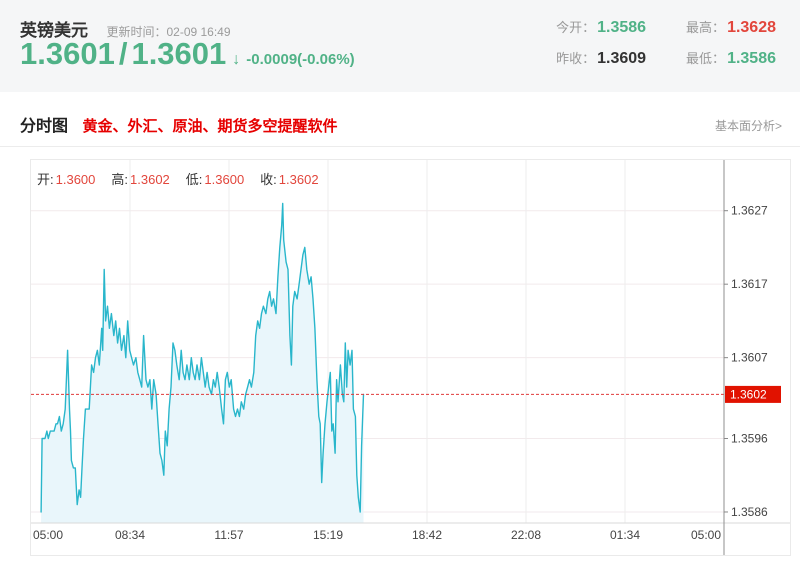 This screenshot has height=571, width=800. I want to click on price-row: 1.3601/1.3601 ↓ -0.0009(-0.06%), so click(187, 54).